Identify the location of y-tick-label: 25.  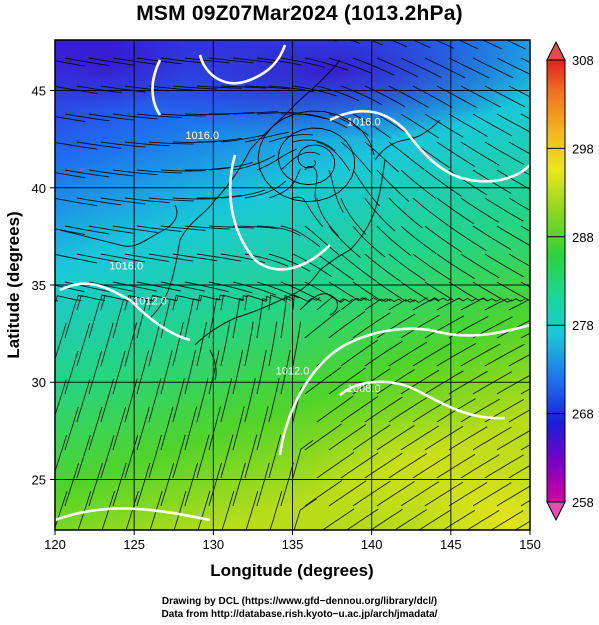
(39, 479).